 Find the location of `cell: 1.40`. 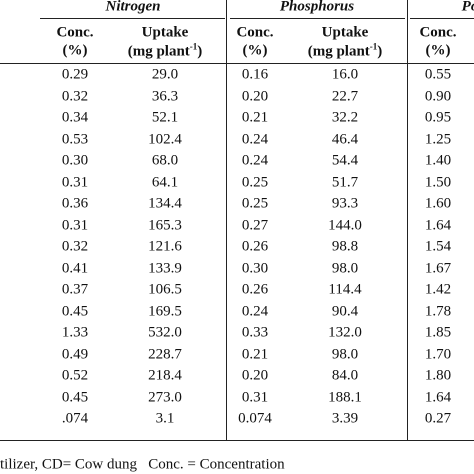

cell: 1.40 is located at coordinates (438, 160).